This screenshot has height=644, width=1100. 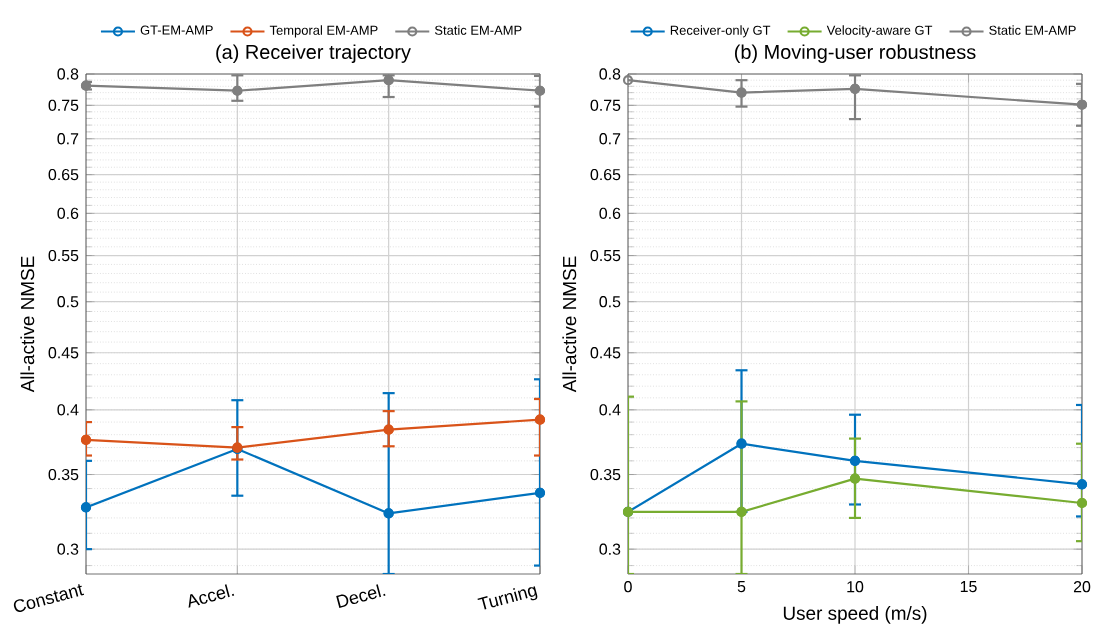 I want to click on x-tick-label: Turning, so click(x=507, y=598).